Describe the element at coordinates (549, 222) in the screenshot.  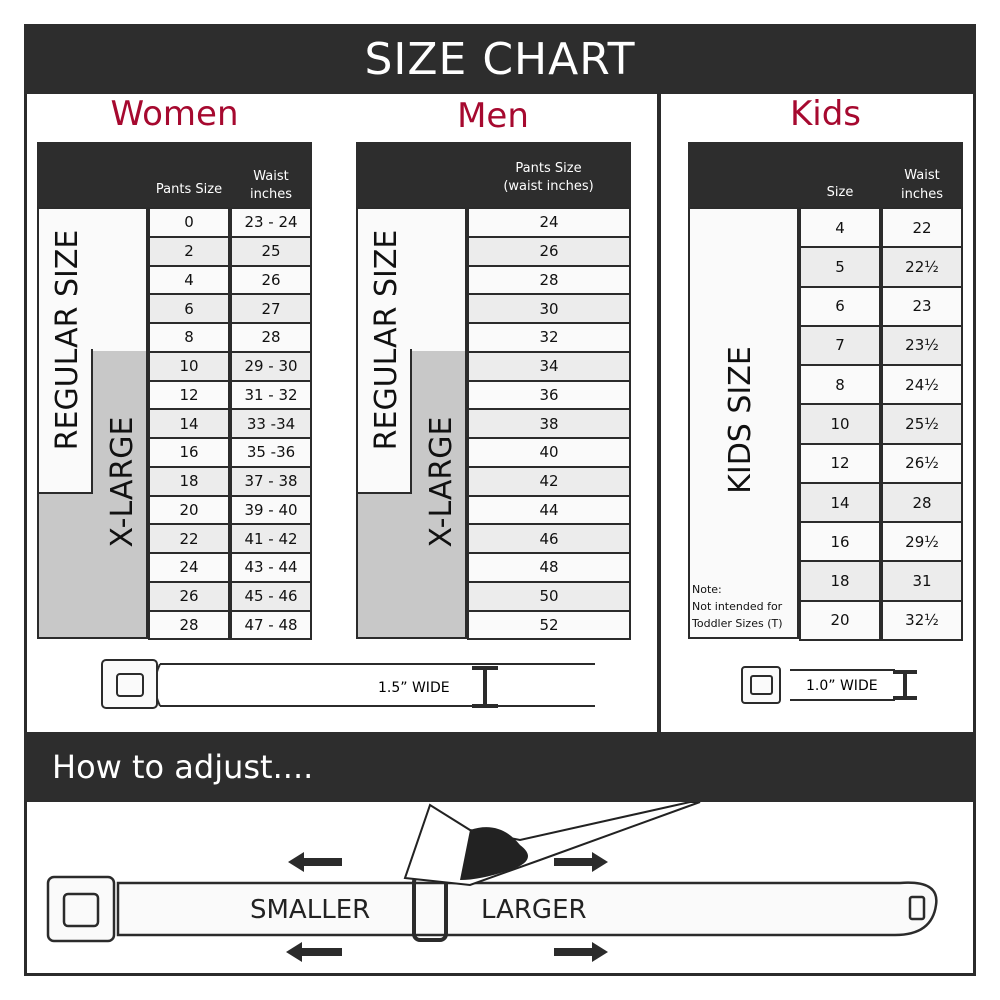
I see `men-waist-cell: 24` at that location.